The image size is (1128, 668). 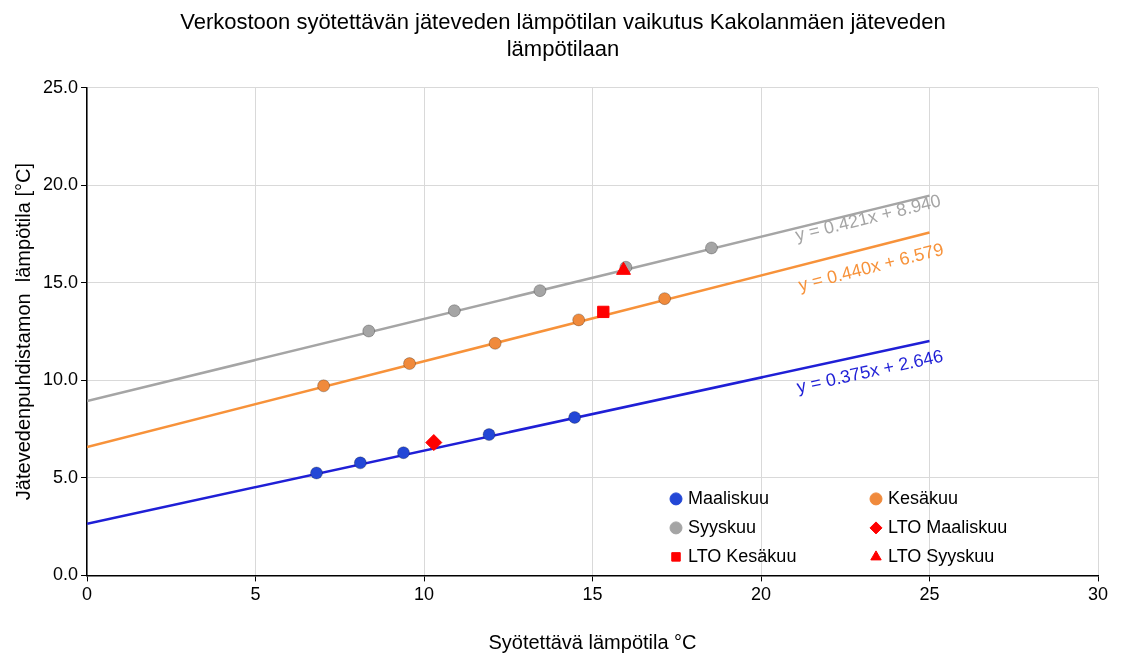 I want to click on legend-label: LTO Kesäkuu, so click(x=742, y=555).